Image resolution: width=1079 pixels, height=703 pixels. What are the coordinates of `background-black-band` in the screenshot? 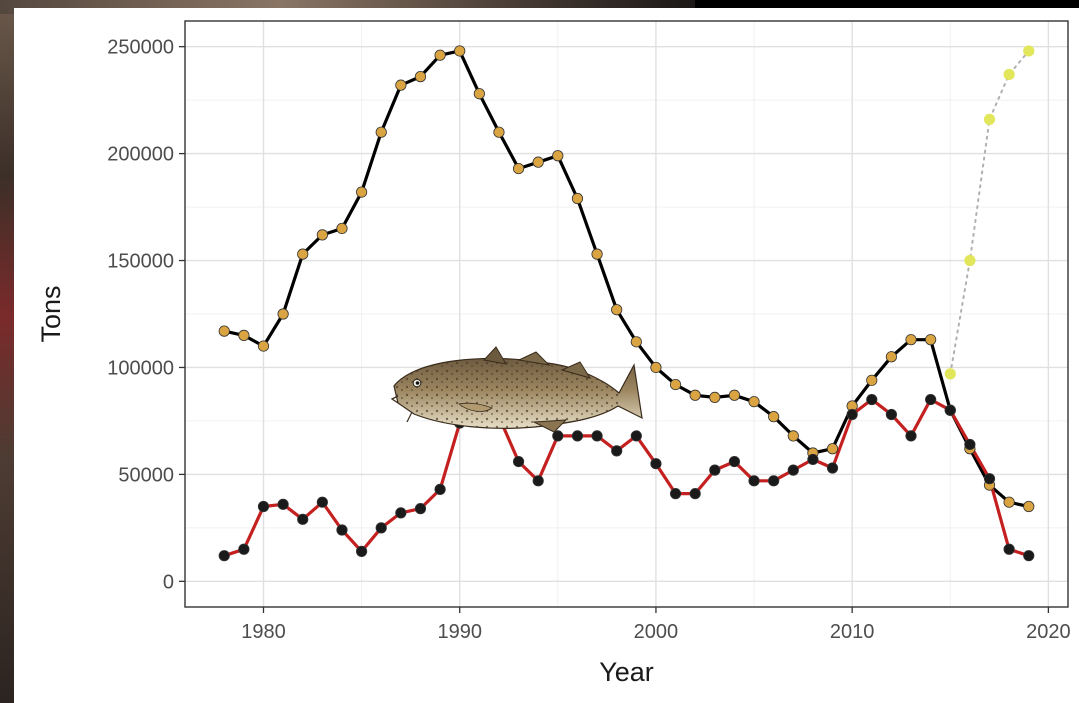 It's located at (887, 5).